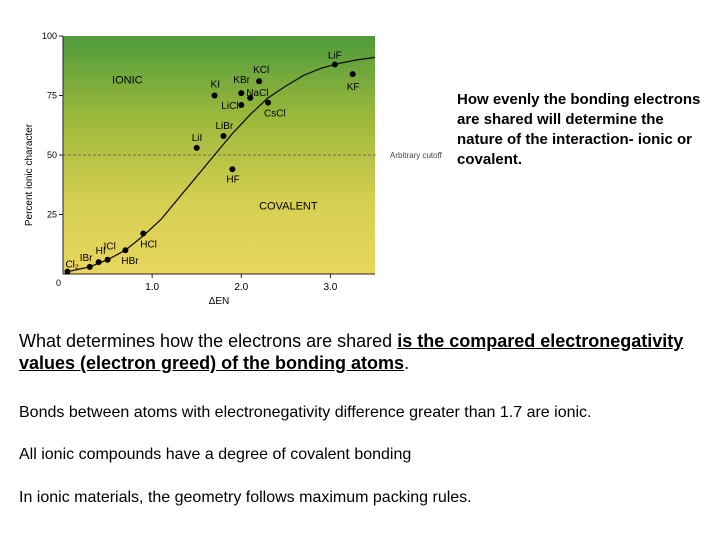 This screenshot has width=720, height=540. What do you see at coordinates (52, 155) in the screenshot?
I see `y-tick-label: 50` at bounding box center [52, 155].